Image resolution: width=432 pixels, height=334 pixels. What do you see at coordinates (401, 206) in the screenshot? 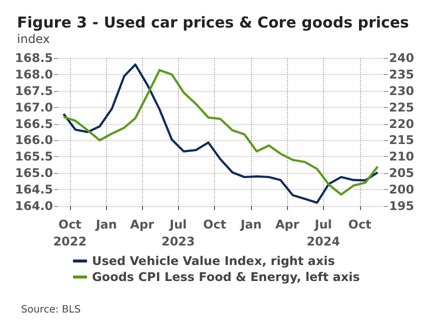
I see `y2-tick-label: 195` at bounding box center [401, 206].